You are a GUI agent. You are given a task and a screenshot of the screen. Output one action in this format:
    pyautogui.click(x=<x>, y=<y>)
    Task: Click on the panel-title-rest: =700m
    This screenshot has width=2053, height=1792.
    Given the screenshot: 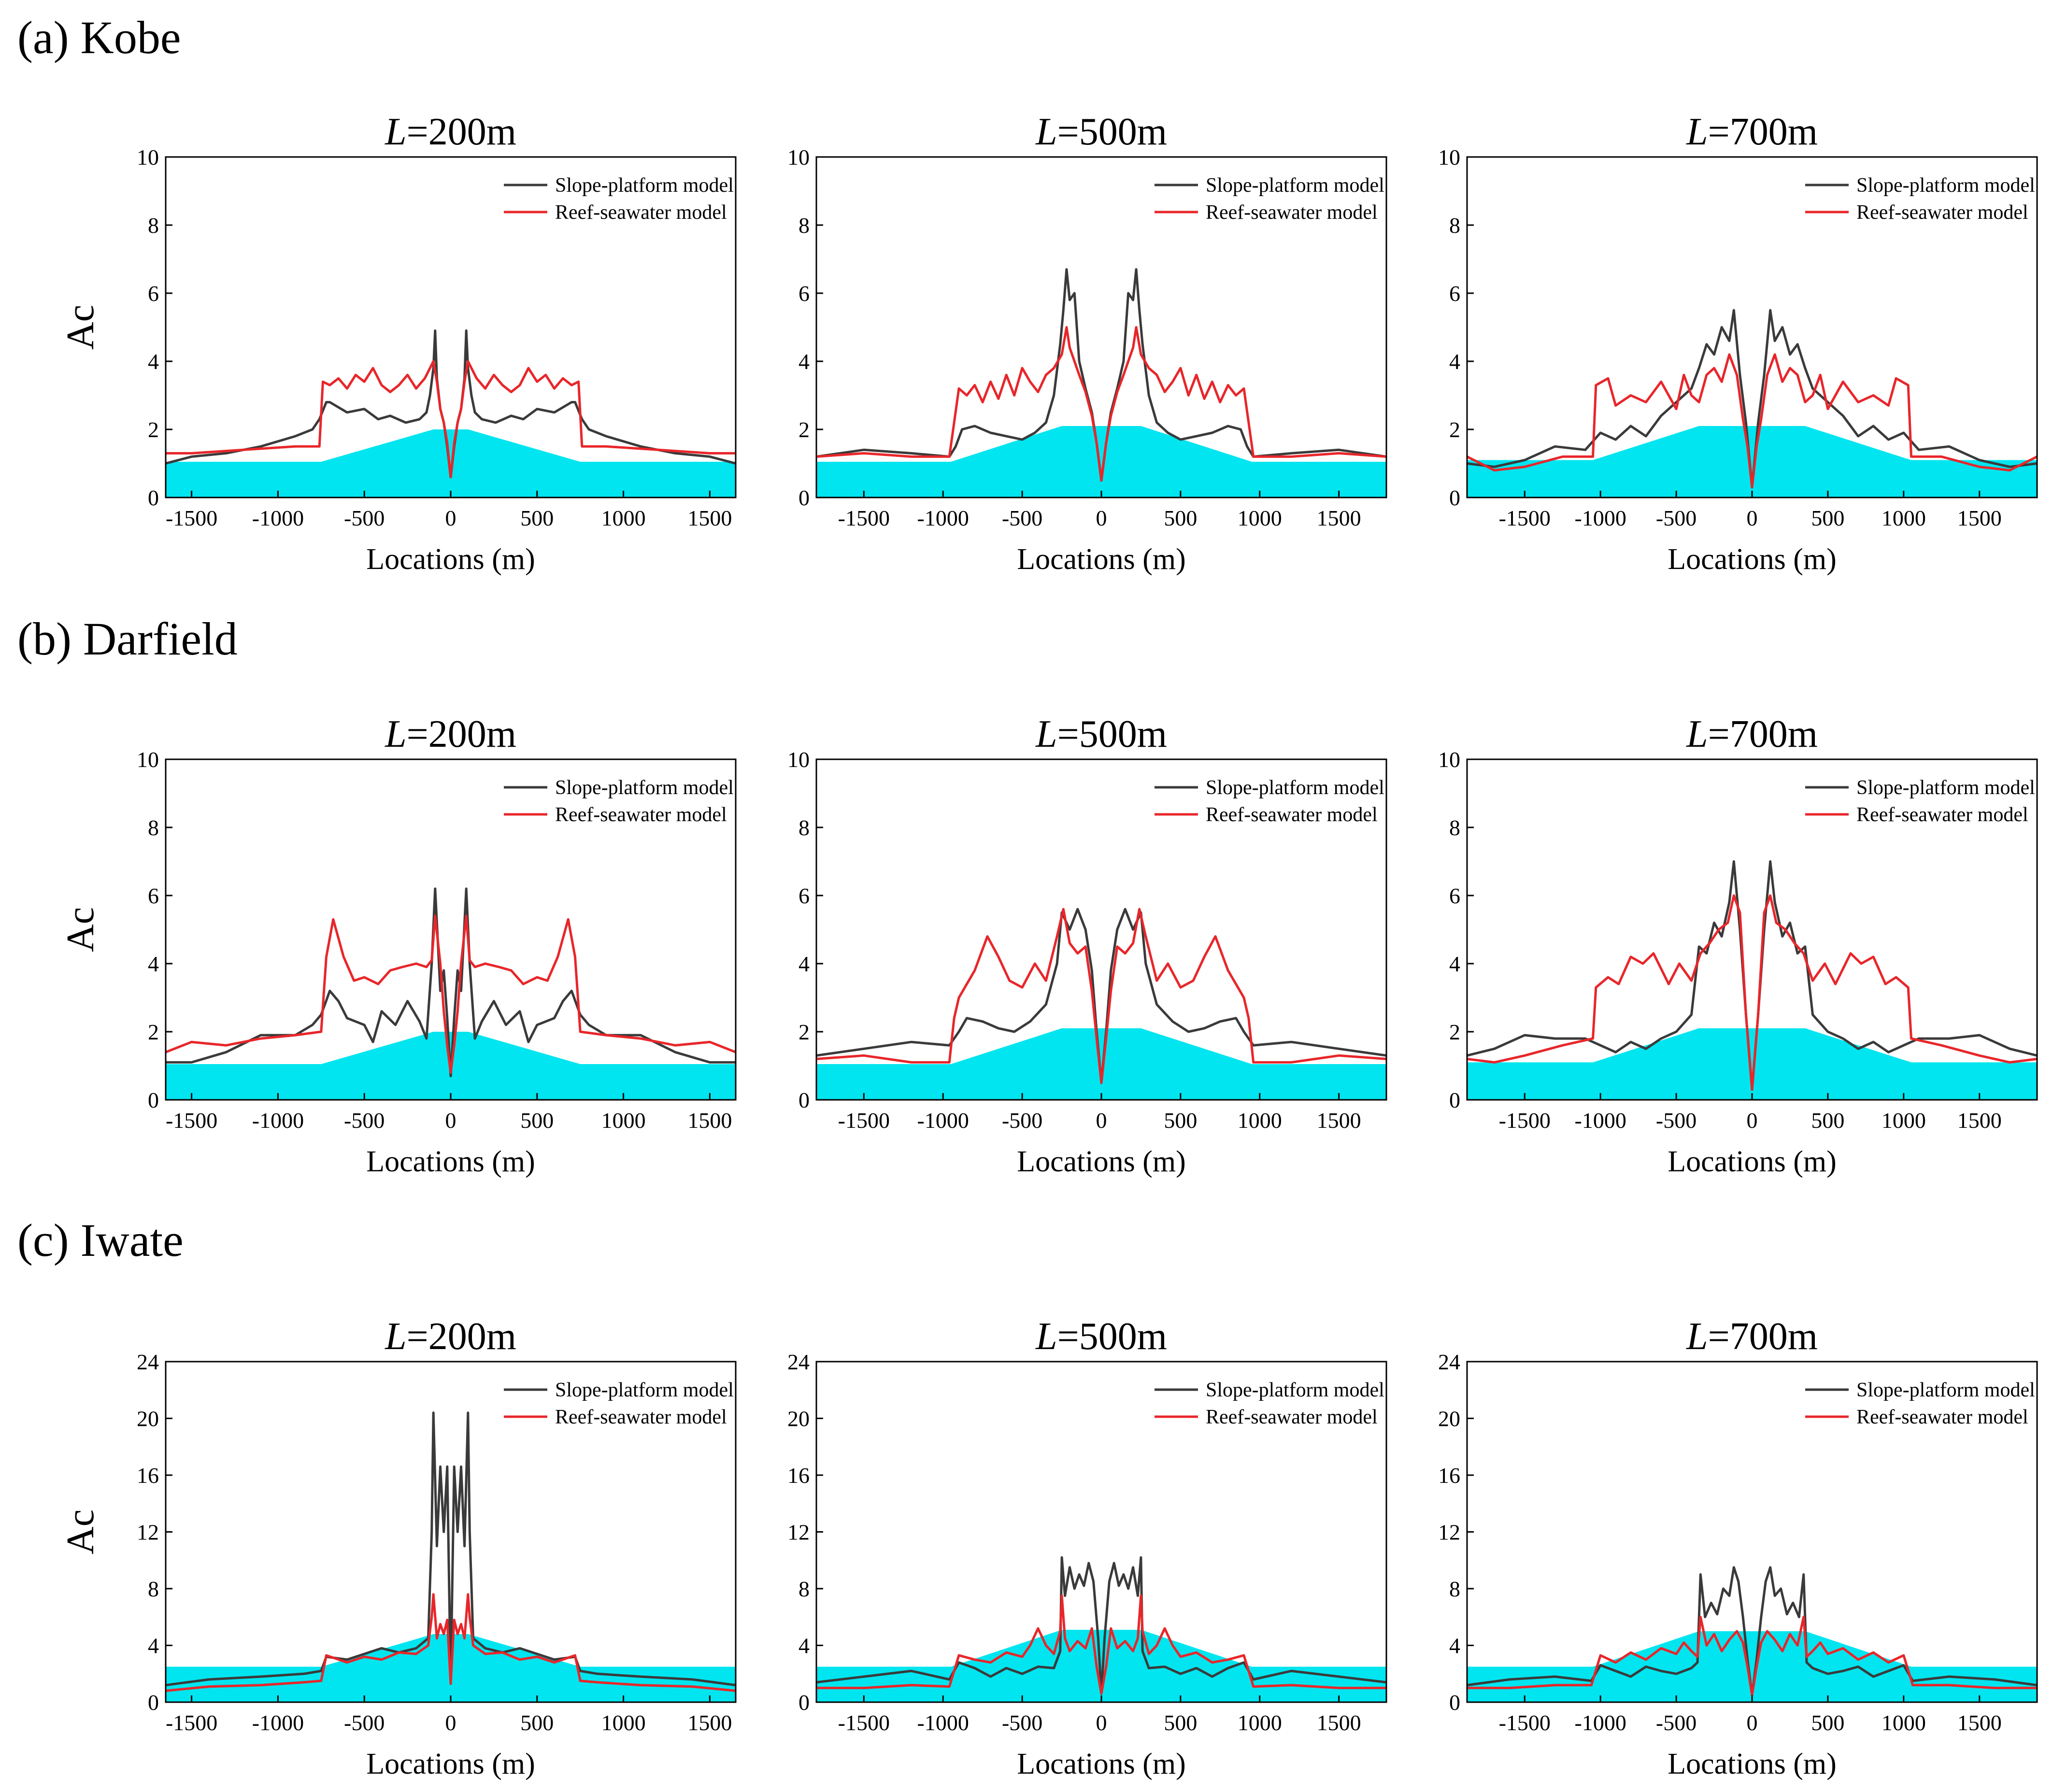 What is the action you would take?
    pyautogui.click(x=1763, y=132)
    